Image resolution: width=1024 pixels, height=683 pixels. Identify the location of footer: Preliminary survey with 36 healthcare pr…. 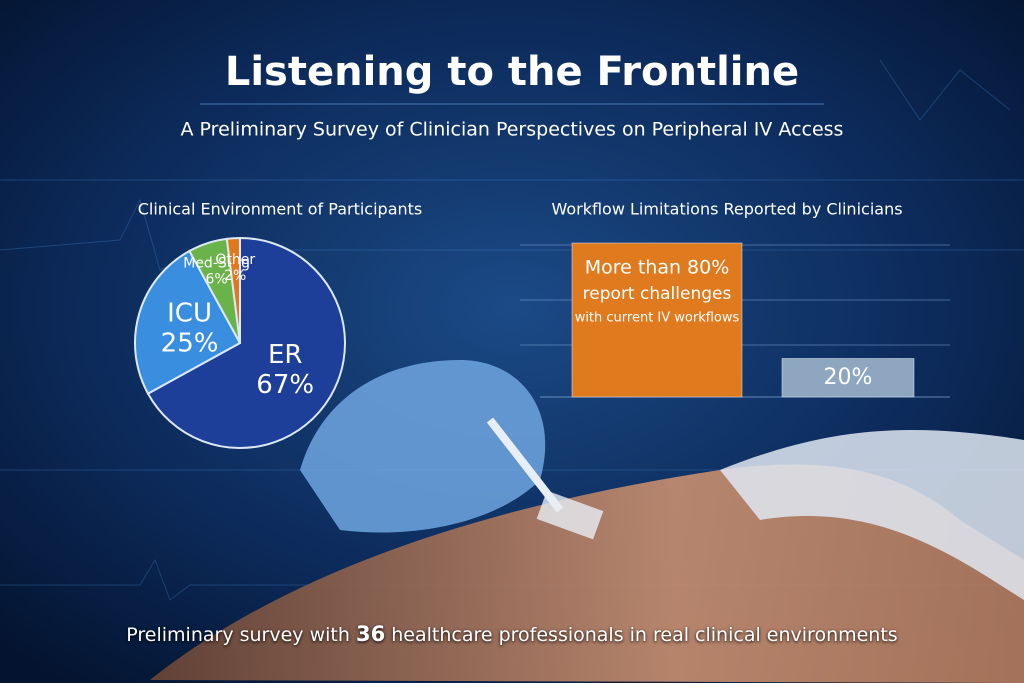
(512, 634).